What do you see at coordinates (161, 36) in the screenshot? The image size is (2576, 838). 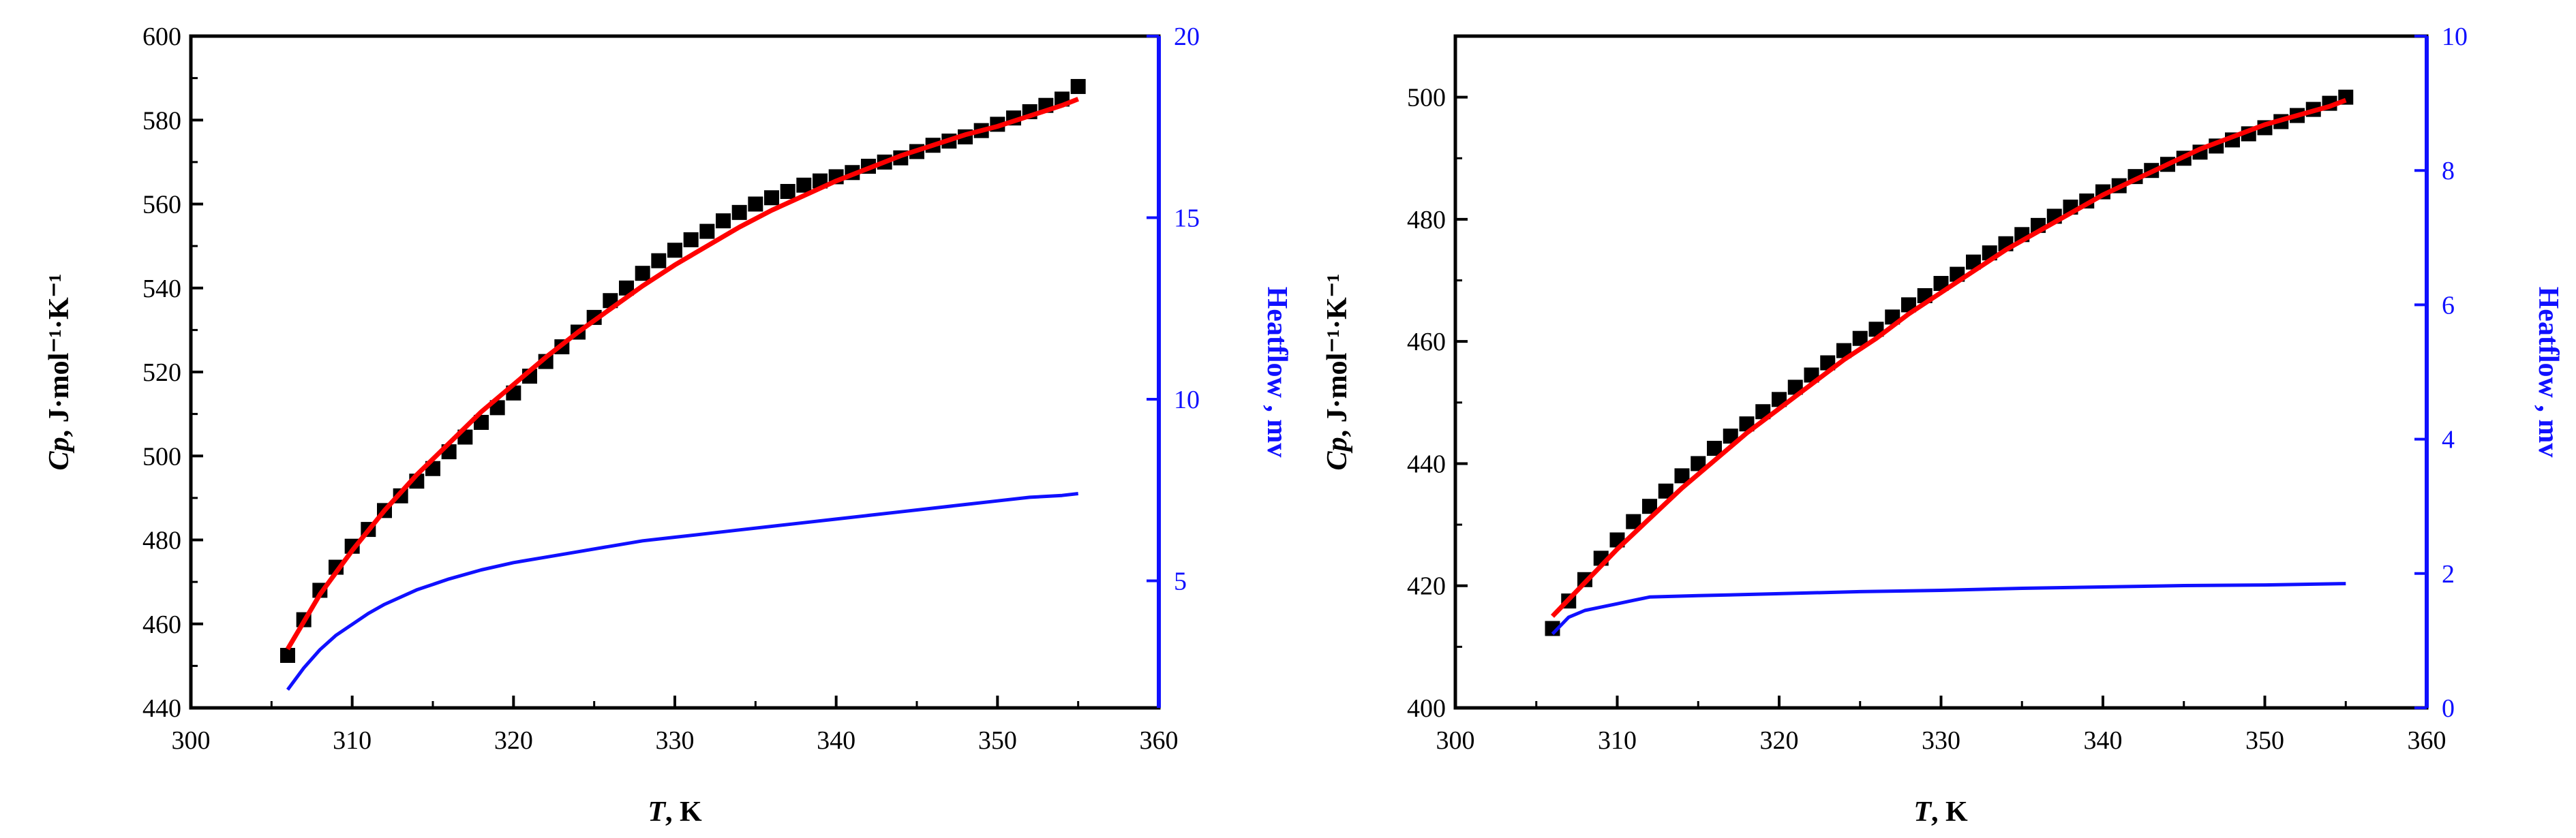 I see `left-y-tick-label: 600` at bounding box center [161, 36].